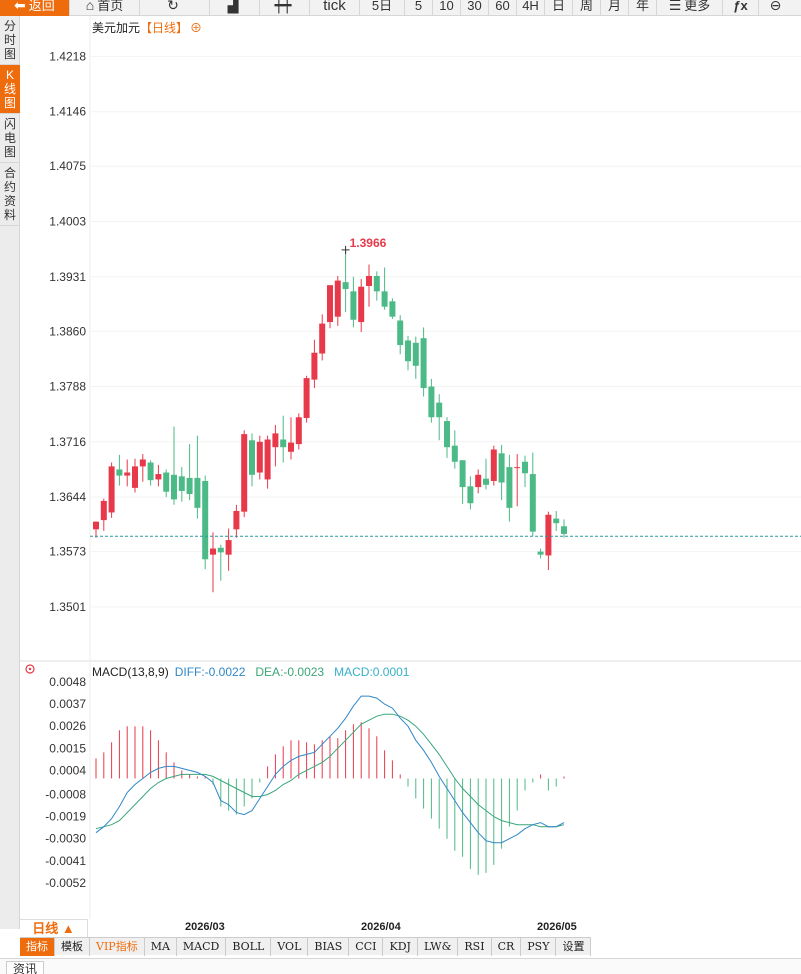  What do you see at coordinates (438, 947) in the screenshot?
I see `indicator-tab: LW&` at bounding box center [438, 947].